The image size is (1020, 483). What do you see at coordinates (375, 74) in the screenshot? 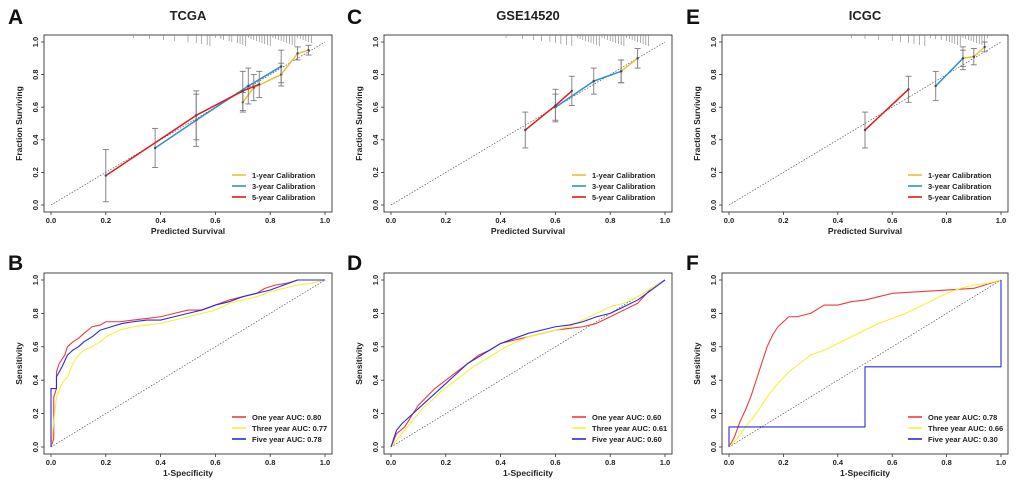
I see `y-tick-label: 0.8` at bounding box center [375, 74].